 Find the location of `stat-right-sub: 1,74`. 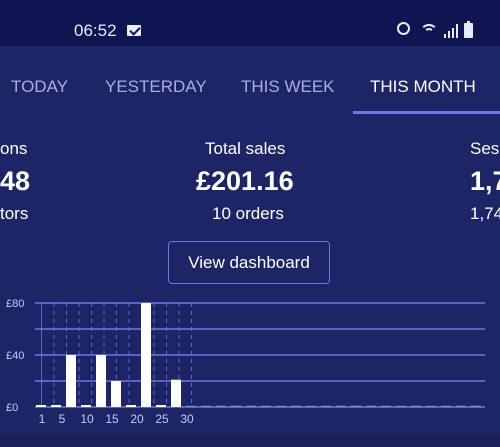

stat-right-sub: 1,74 is located at coordinates (485, 213).